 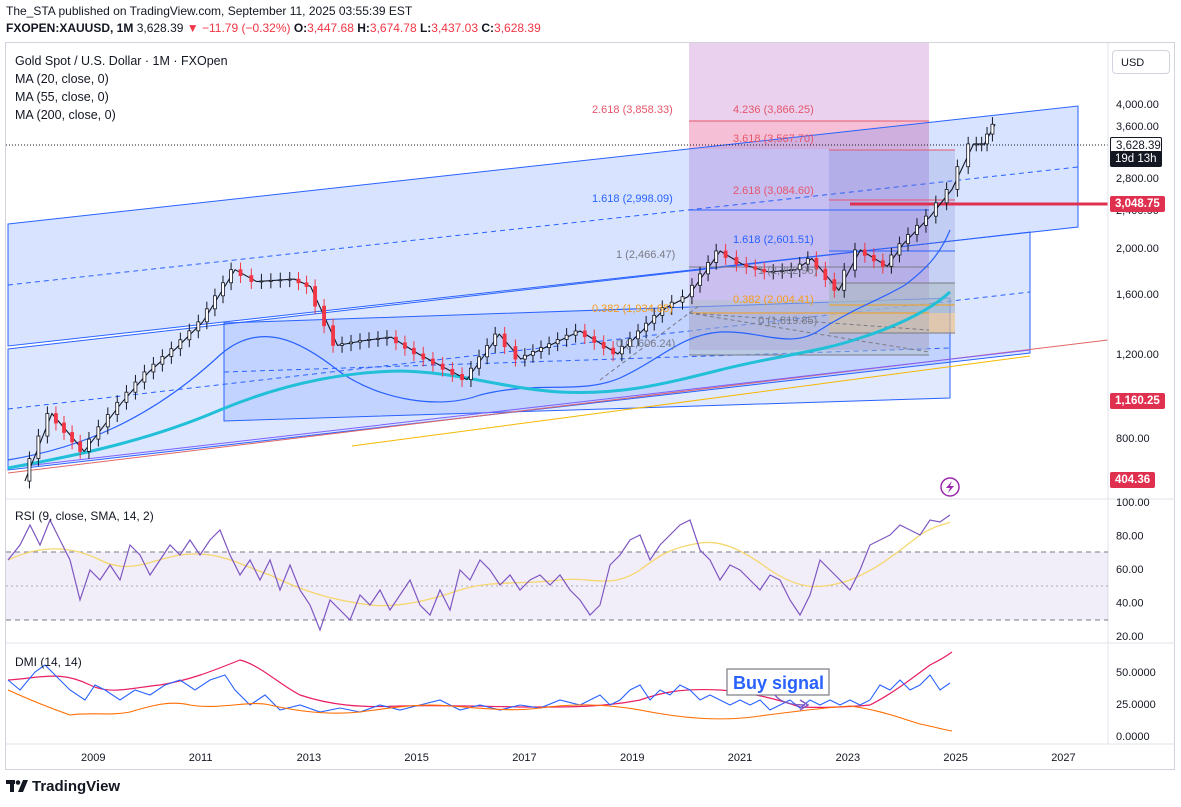 I want to click on rsi-line, so click(x=479, y=573).